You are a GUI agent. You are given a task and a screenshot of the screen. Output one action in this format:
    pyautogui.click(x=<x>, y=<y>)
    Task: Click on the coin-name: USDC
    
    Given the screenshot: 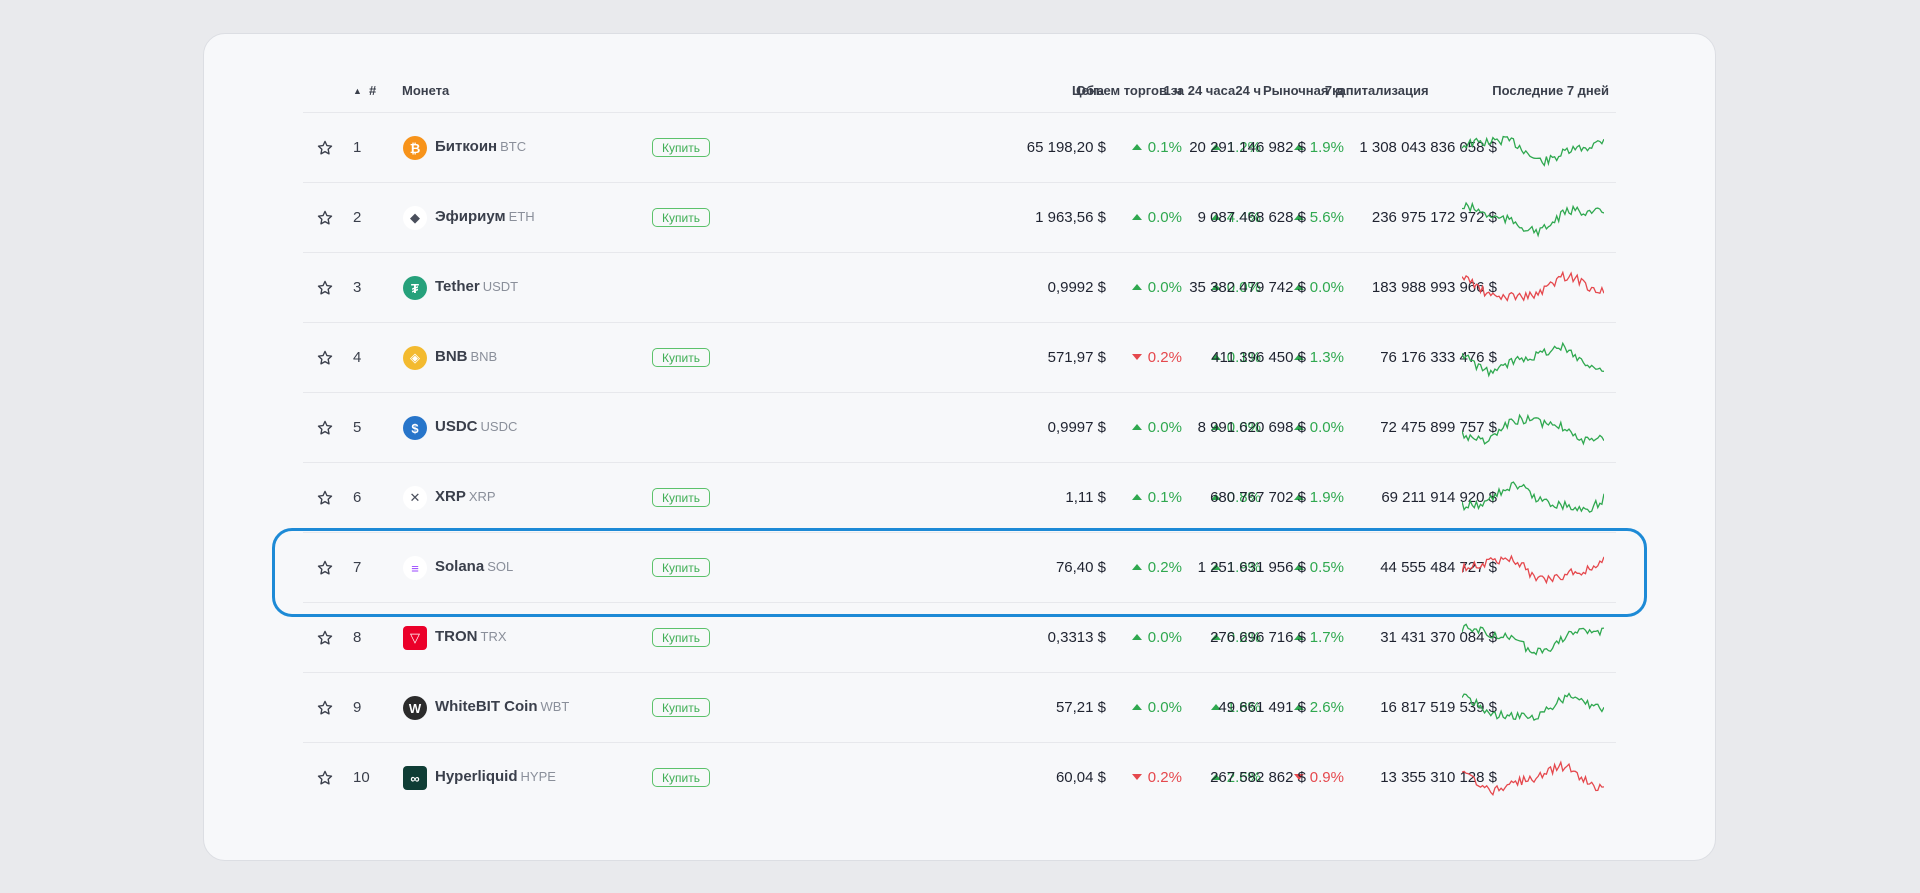 What is the action you would take?
    pyautogui.click(x=456, y=426)
    